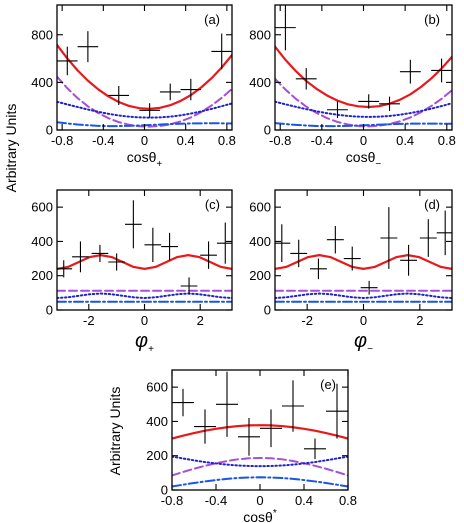  What do you see at coordinates (432, 19) in the screenshot?
I see `panel-label: (b)` at bounding box center [432, 19].